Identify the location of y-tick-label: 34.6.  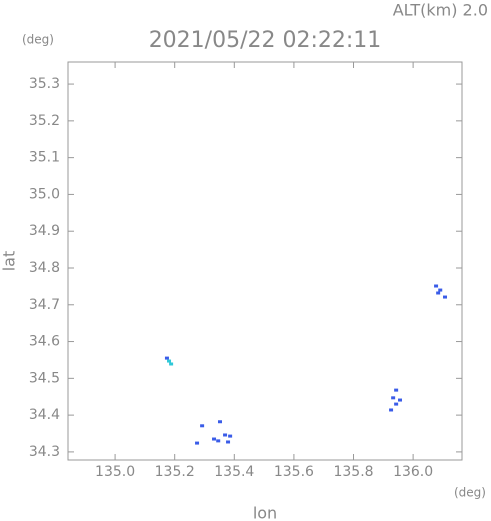
(44, 342).